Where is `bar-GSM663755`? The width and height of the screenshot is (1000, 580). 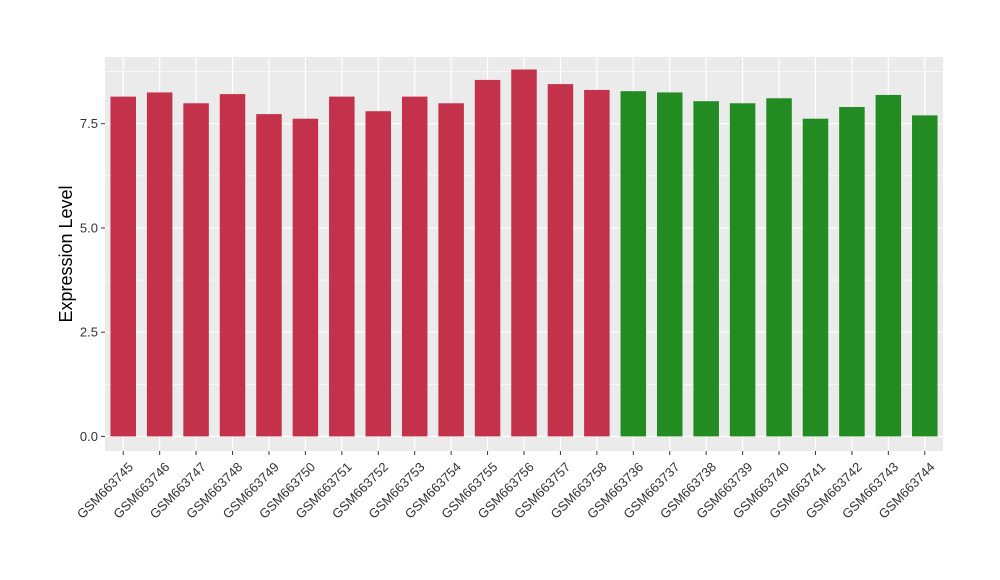 bar-GSM663755 is located at coordinates (487, 258).